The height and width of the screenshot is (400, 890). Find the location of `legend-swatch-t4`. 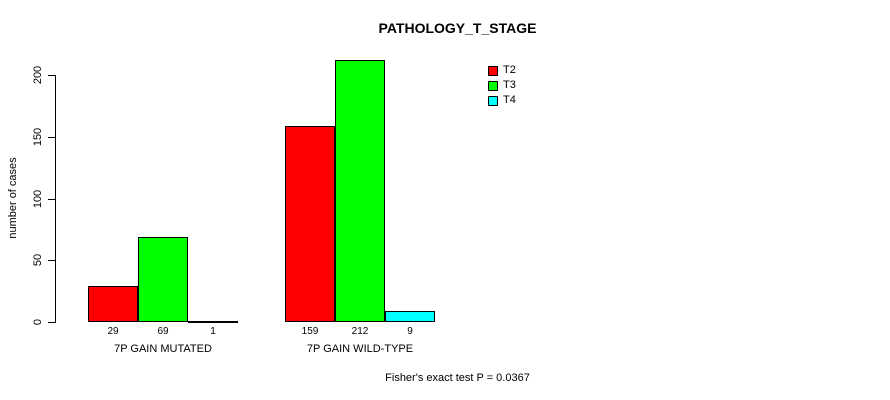

legend-swatch-t4 is located at coordinates (493, 100).